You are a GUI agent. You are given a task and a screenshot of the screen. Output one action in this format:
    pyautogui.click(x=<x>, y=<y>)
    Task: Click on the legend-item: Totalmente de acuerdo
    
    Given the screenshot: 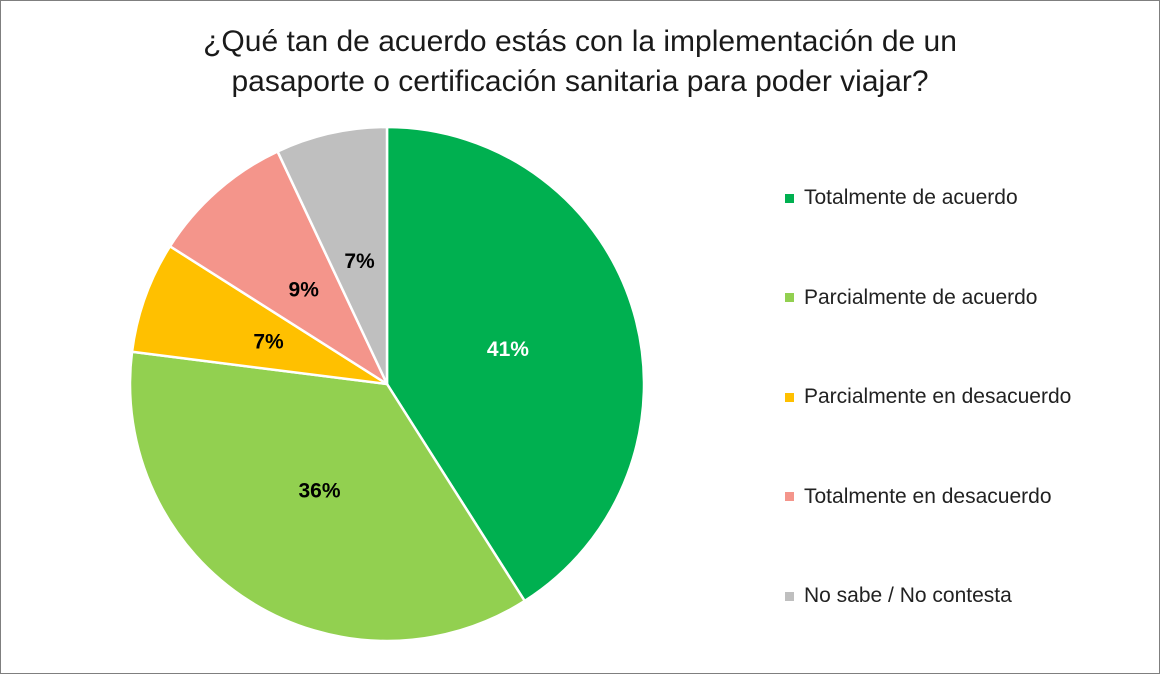 What is the action you would take?
    pyautogui.click(x=901, y=198)
    